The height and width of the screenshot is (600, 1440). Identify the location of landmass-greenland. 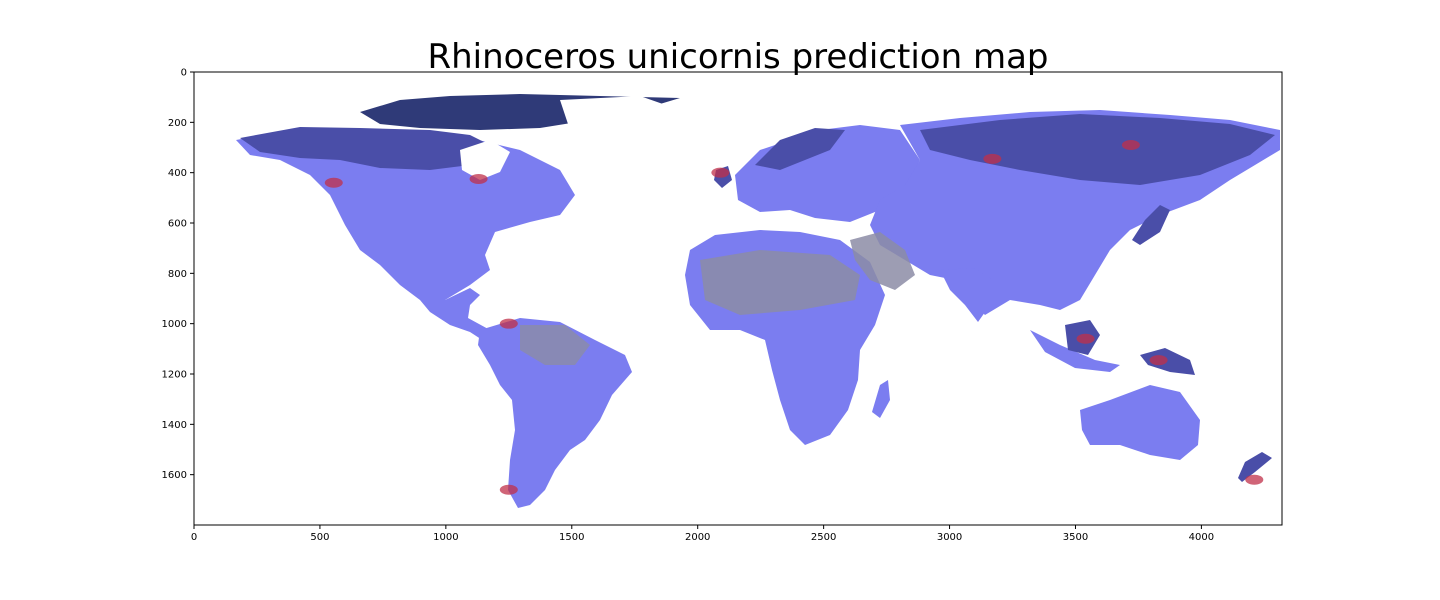
(620, 130).